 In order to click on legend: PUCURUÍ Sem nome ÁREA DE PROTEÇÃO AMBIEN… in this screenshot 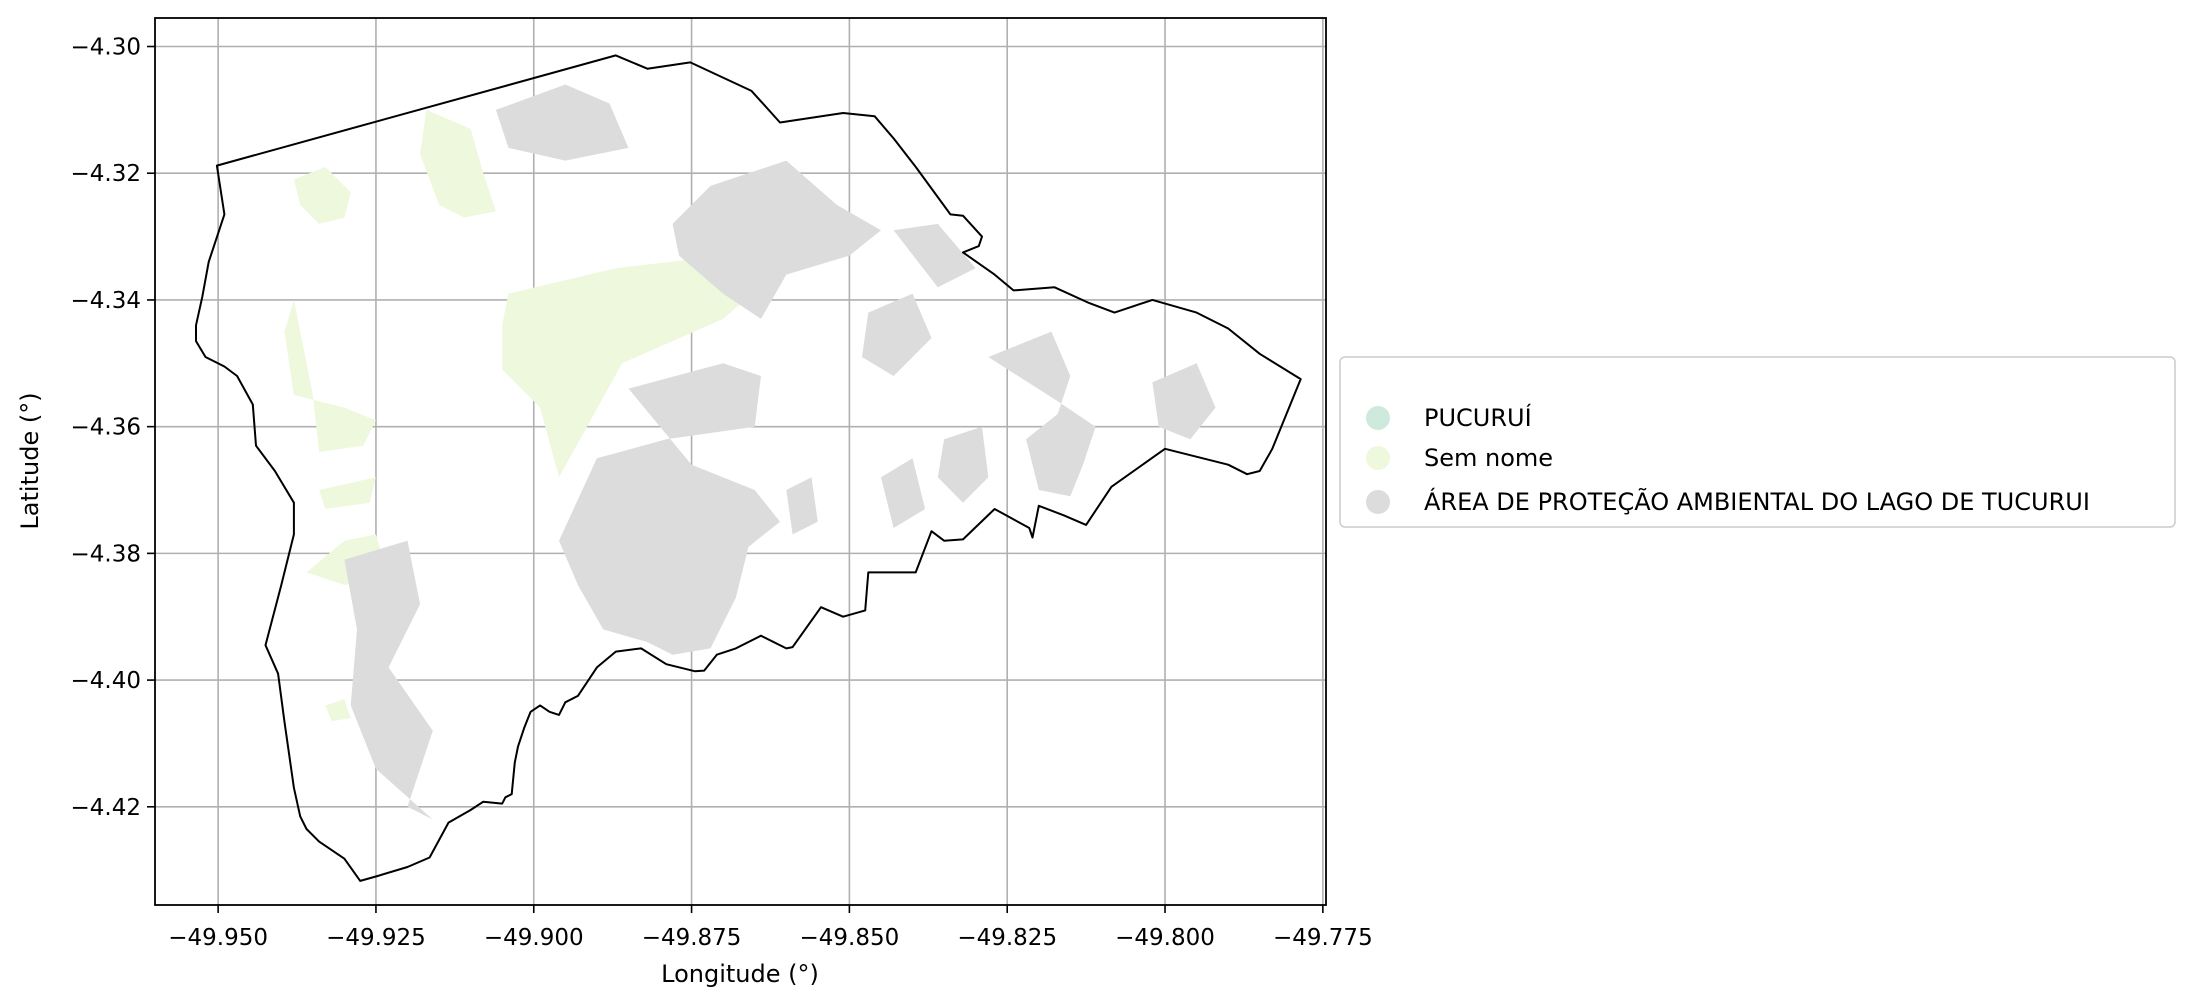, I will do `click(1757, 442)`.